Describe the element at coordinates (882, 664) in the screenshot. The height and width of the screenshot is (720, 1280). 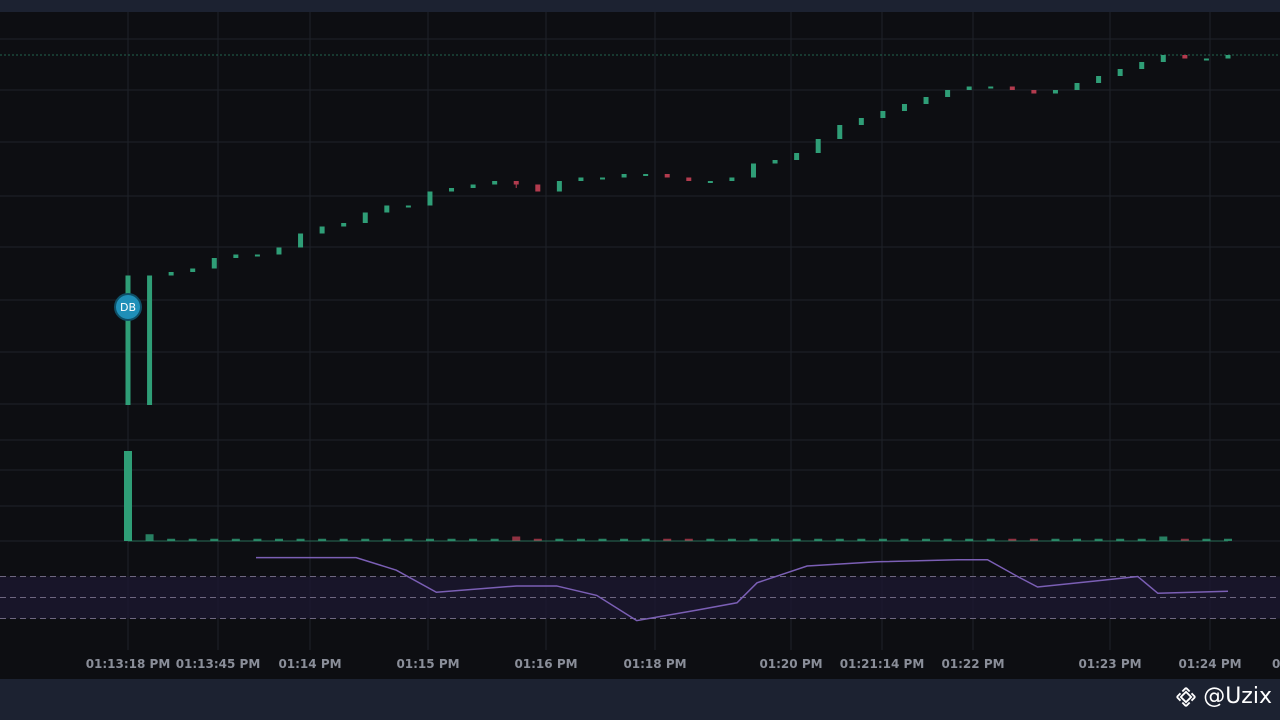
I see `x-tick-label: 01:21:14 PM` at that location.